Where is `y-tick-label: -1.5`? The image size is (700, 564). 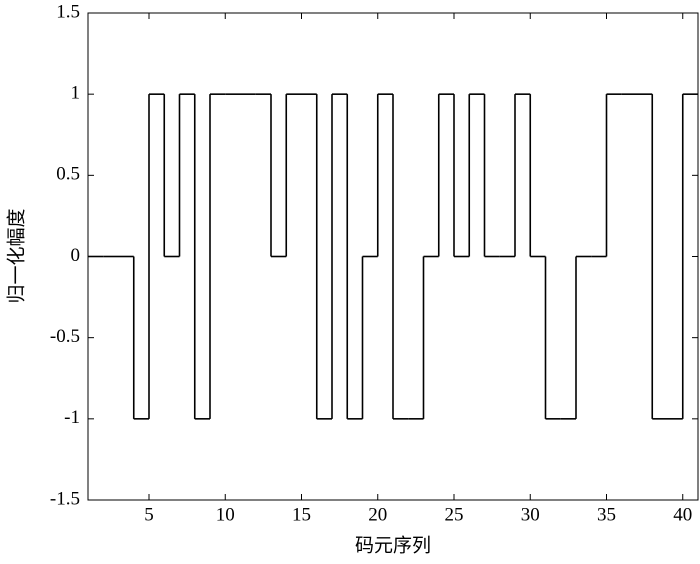 y-tick-label: -1.5 is located at coordinates (65, 498).